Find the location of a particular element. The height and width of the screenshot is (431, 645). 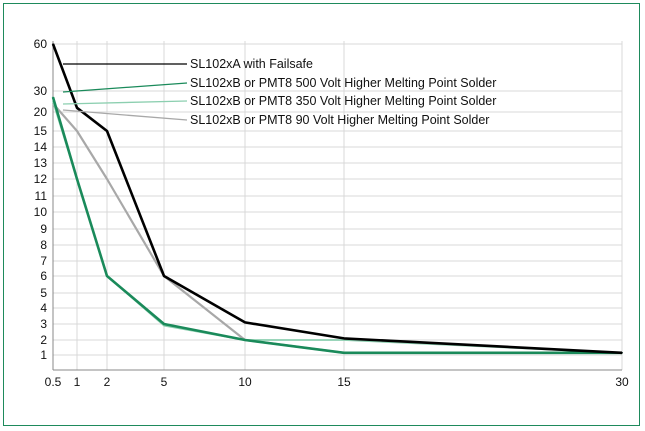

x-tick-label: 2 is located at coordinates (107, 382).